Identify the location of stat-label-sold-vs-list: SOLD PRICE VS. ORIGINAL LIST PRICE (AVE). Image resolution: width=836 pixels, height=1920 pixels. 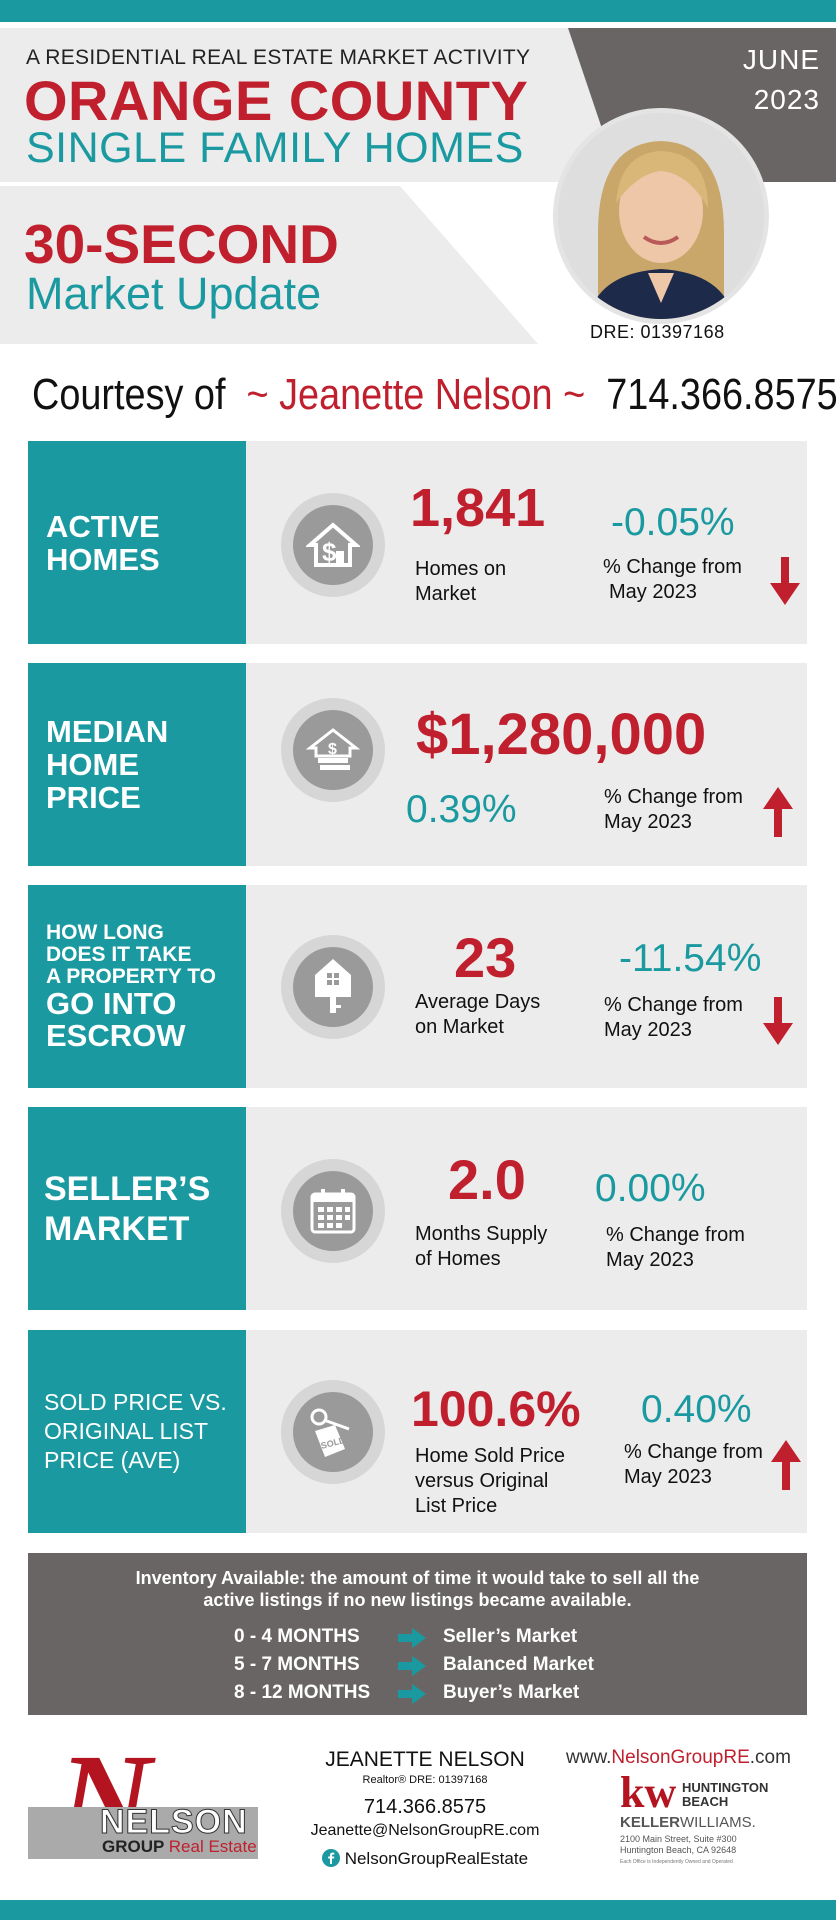
(137, 1431).